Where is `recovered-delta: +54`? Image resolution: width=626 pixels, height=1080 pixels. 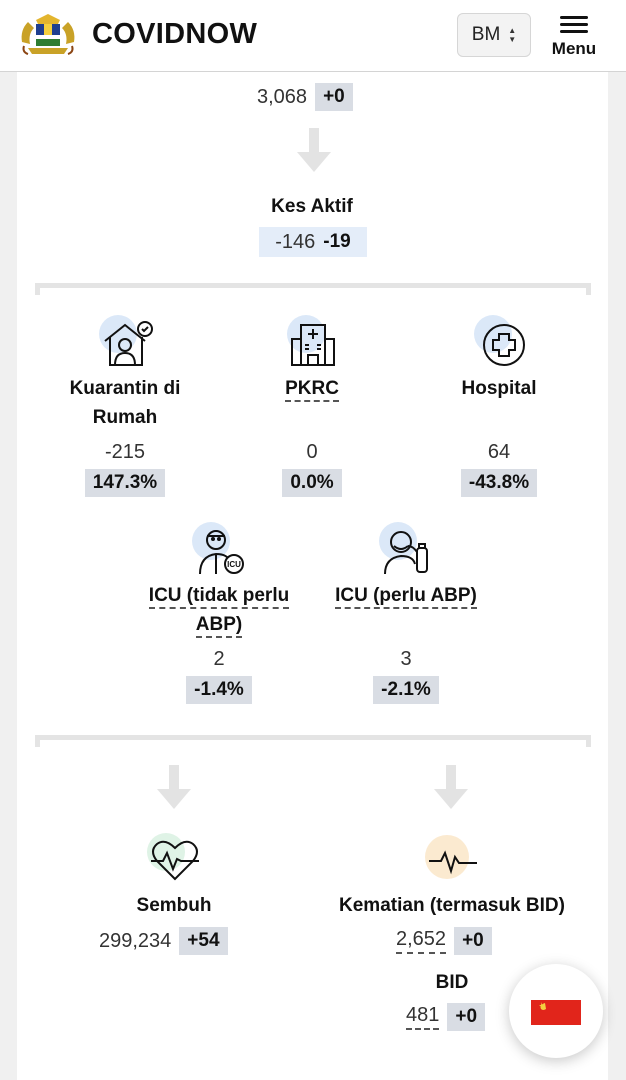 recovered-delta: +54 is located at coordinates (203, 941).